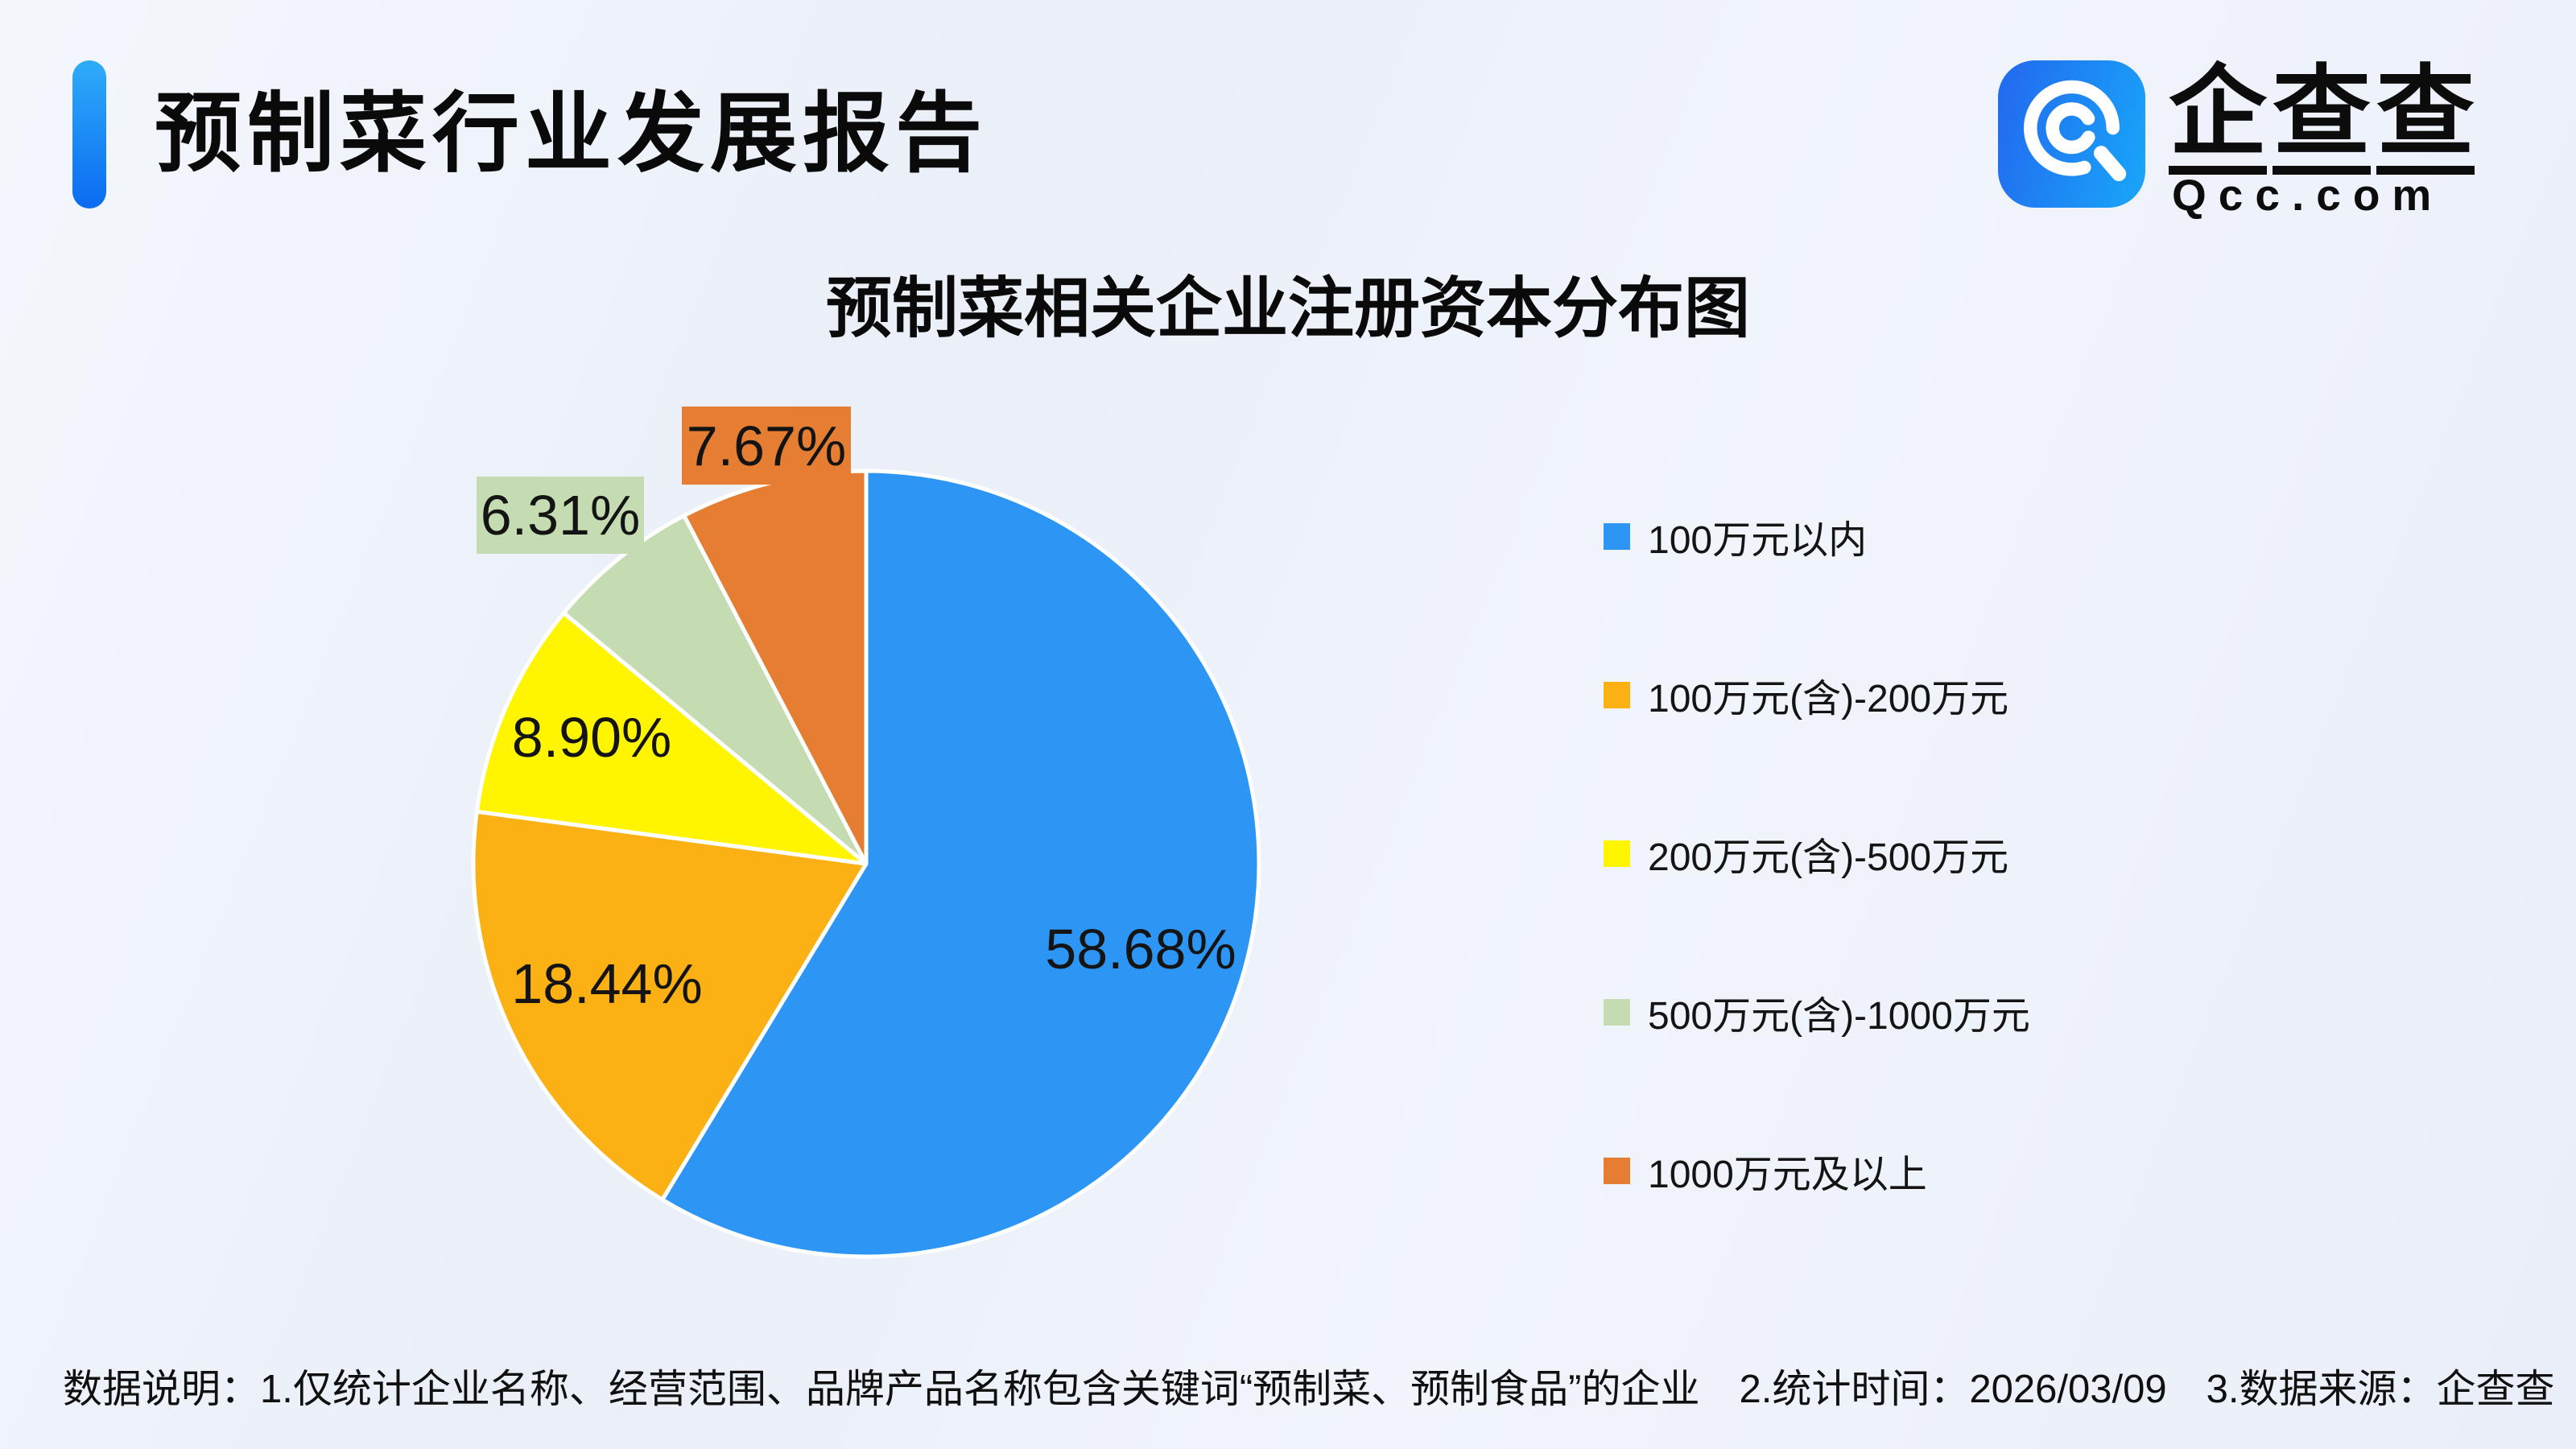 The image size is (2576, 1449). I want to click on legend-item: 500万元(含)-1000万元, so click(1817, 1013).